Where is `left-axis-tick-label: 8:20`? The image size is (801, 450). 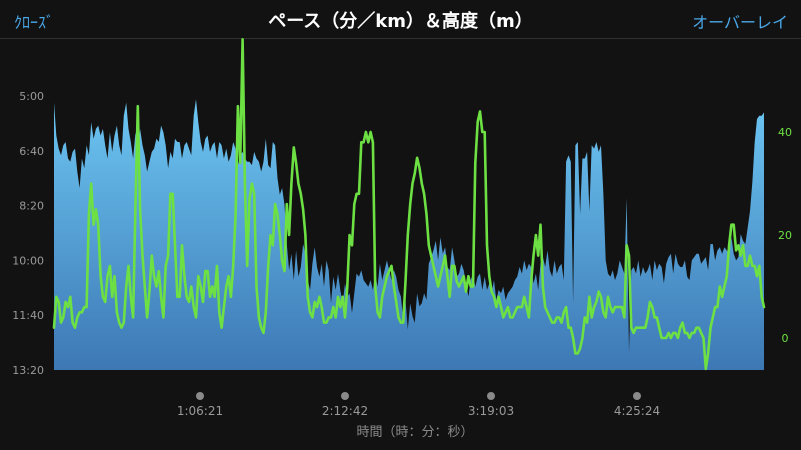
left-axis-tick-label: 8:20 is located at coordinates (31, 206).